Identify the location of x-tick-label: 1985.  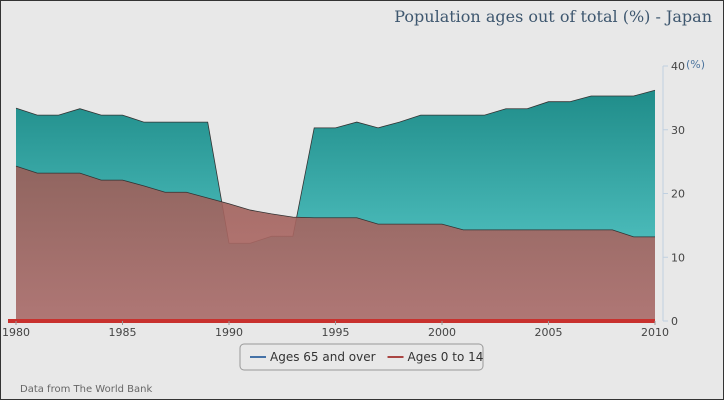
(123, 332).